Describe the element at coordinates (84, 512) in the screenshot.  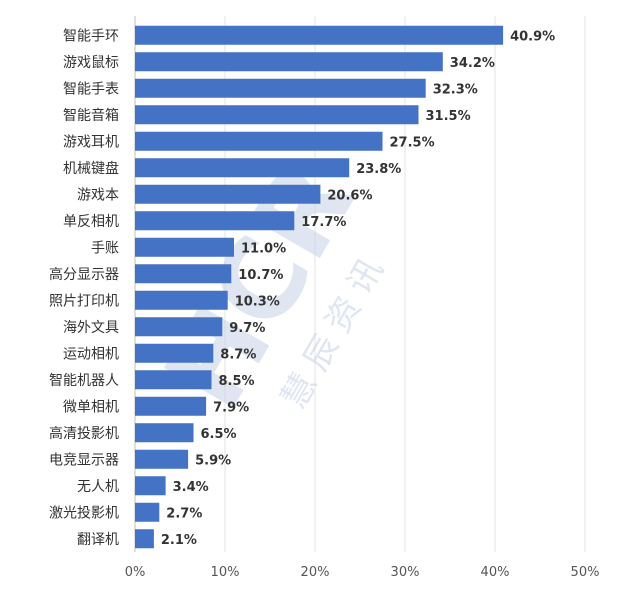
I see `category-label: 激光投影机` at that location.